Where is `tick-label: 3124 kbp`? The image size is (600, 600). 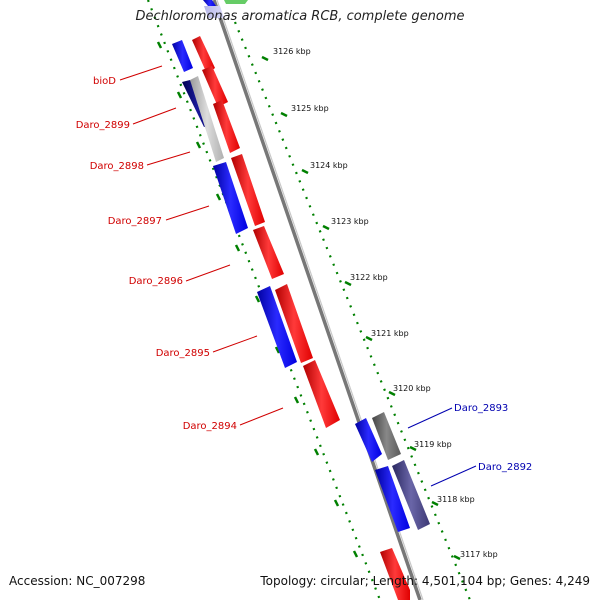
tick-label: 3124 kbp is located at coordinates (329, 165).